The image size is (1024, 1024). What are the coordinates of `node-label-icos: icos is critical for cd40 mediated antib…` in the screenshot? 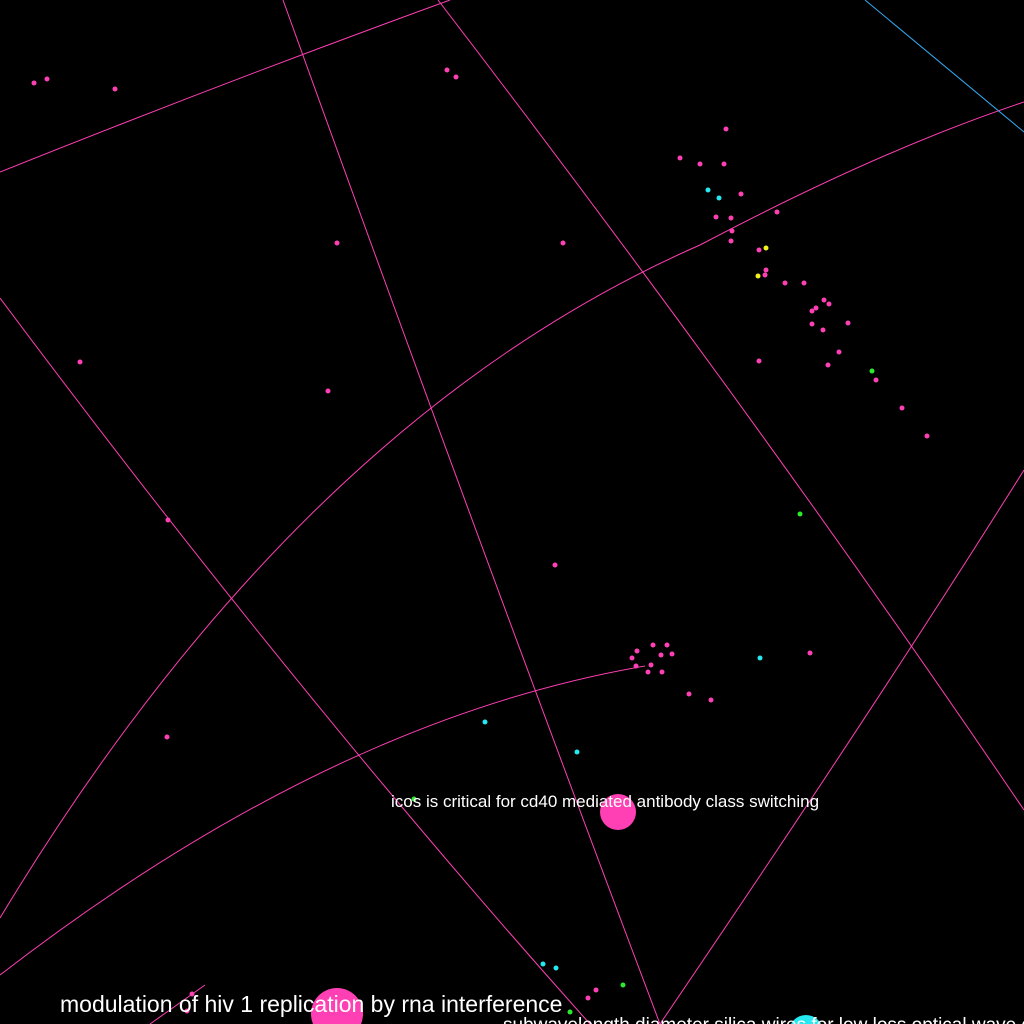 It's located at (605, 801).